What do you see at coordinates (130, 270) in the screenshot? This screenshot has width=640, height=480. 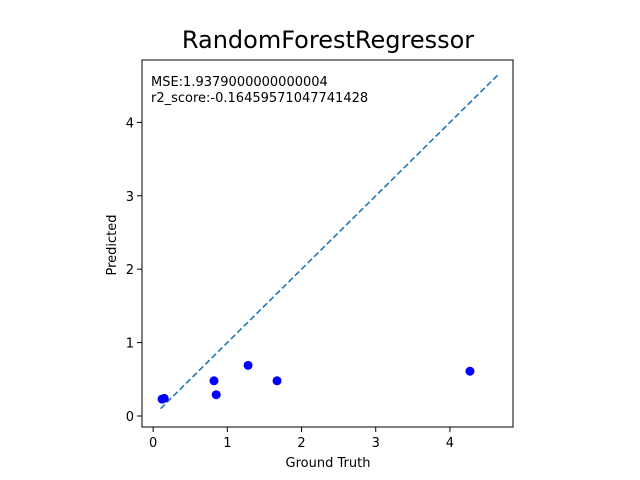 I see `y-tick-label-2: 2` at bounding box center [130, 270].